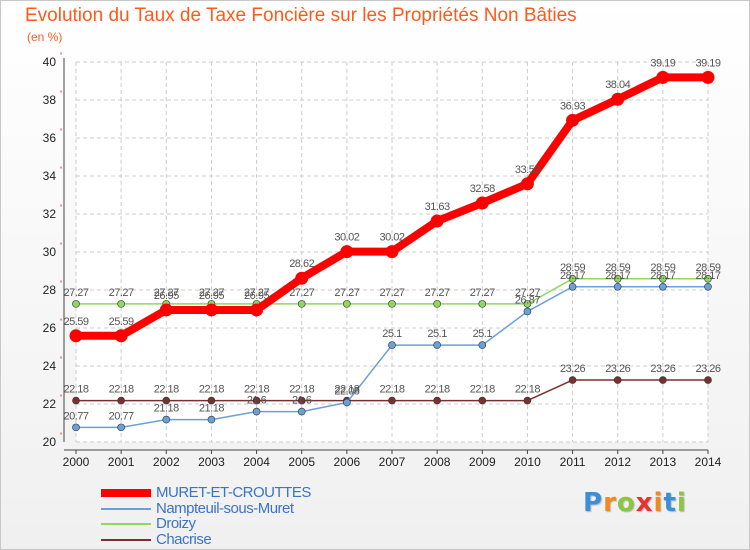 The width and height of the screenshot is (750, 550). Describe the element at coordinates (75, 416) in the screenshot. I see `data-label: 20.77` at that location.